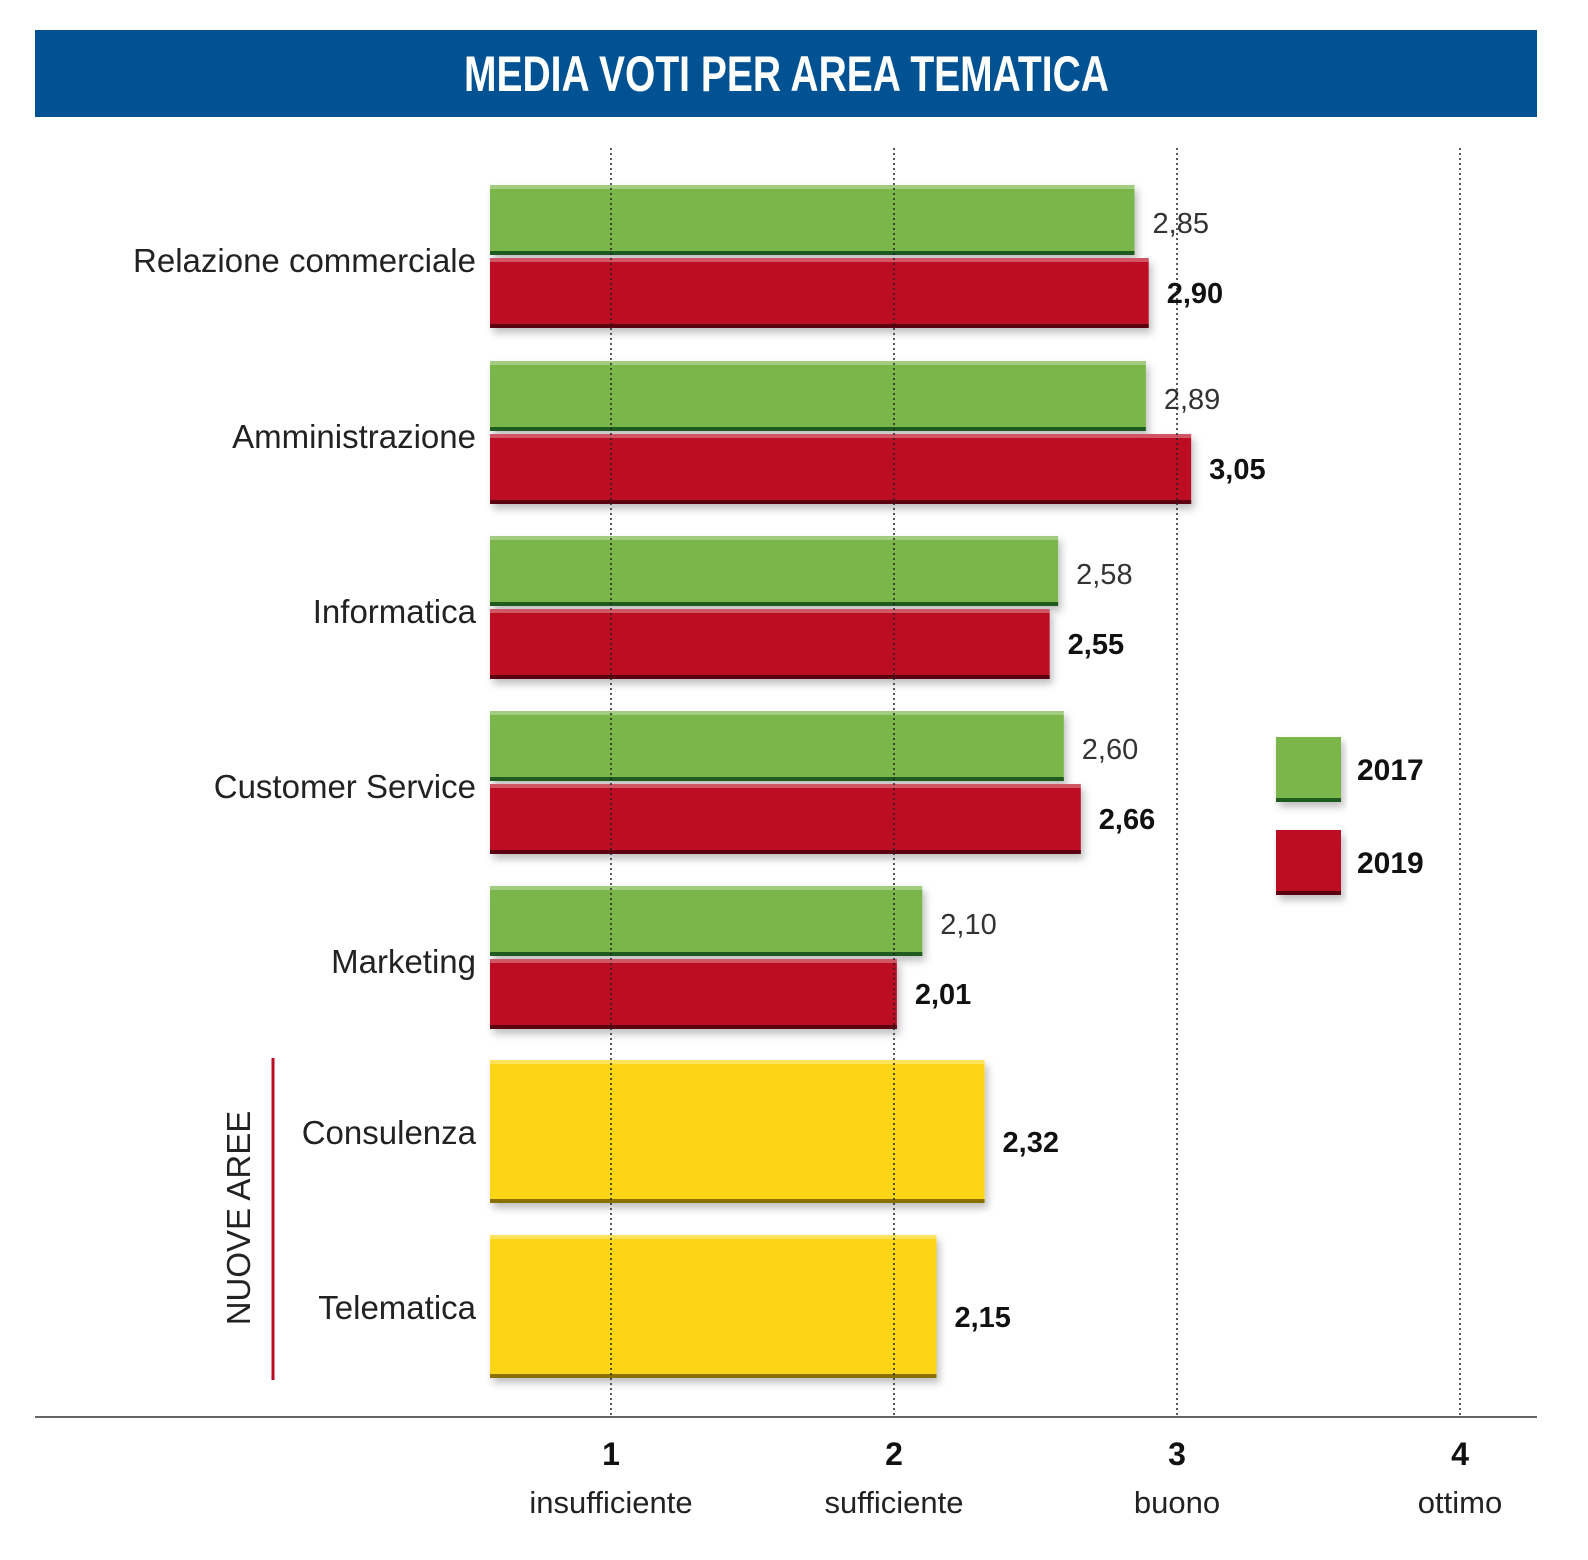 The image size is (1588, 1560). What do you see at coordinates (395, 611) in the screenshot?
I see `category-label: Informatica` at bounding box center [395, 611].